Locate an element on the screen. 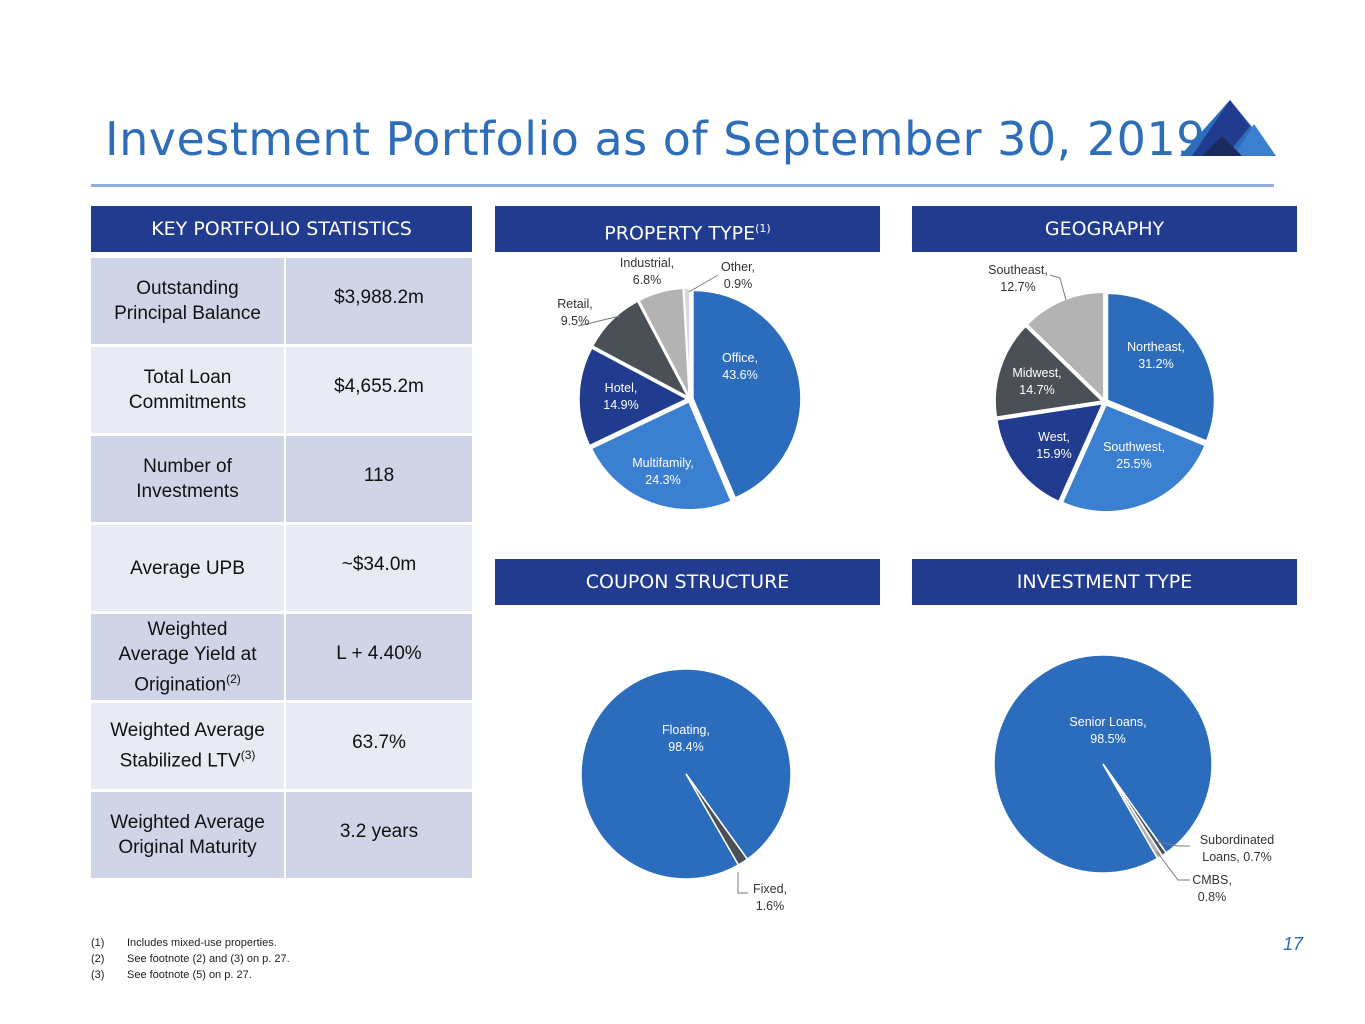 The height and width of the screenshot is (1024, 1365). stat-row: Average UPB ~$34.0m is located at coordinates (281, 568).